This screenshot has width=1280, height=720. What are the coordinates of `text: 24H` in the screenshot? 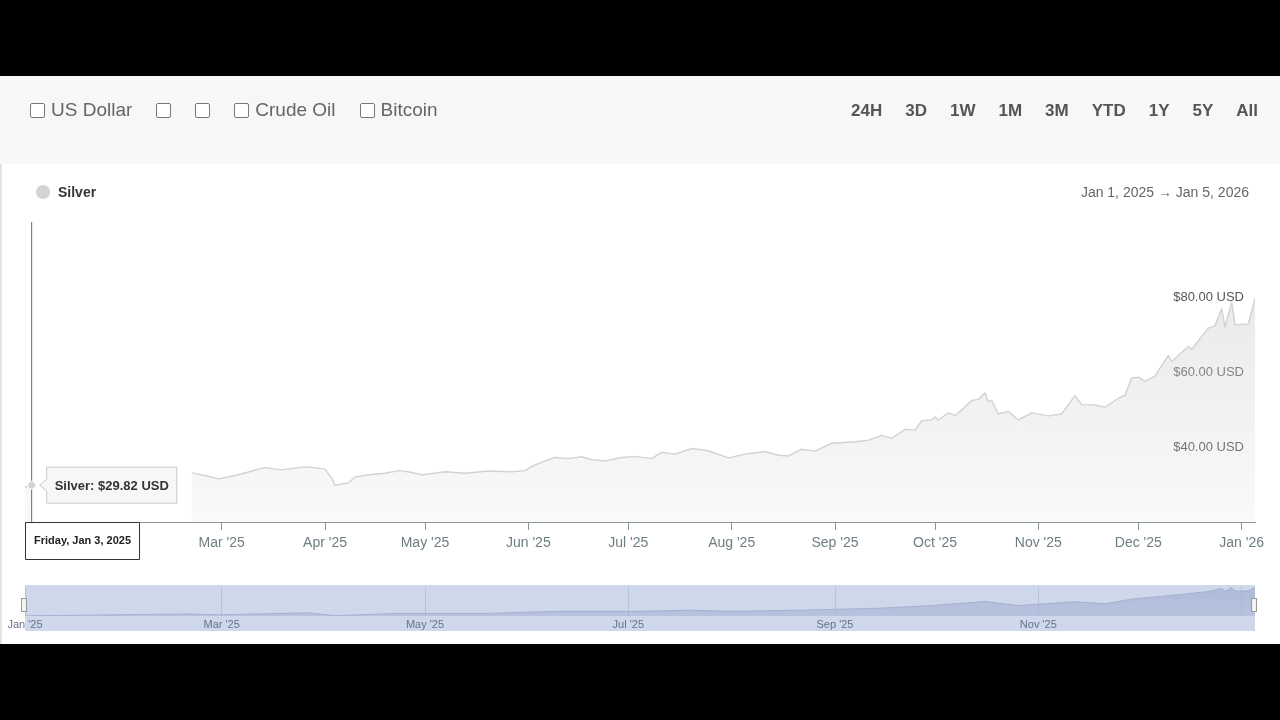 It's located at (867, 111).